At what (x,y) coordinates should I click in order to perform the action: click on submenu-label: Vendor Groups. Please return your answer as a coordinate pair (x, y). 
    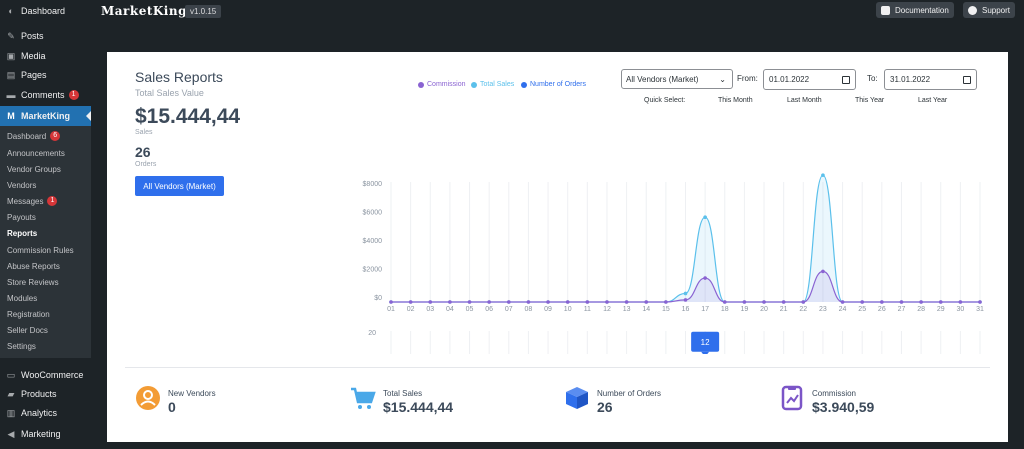
    Looking at the image, I should click on (34, 169).